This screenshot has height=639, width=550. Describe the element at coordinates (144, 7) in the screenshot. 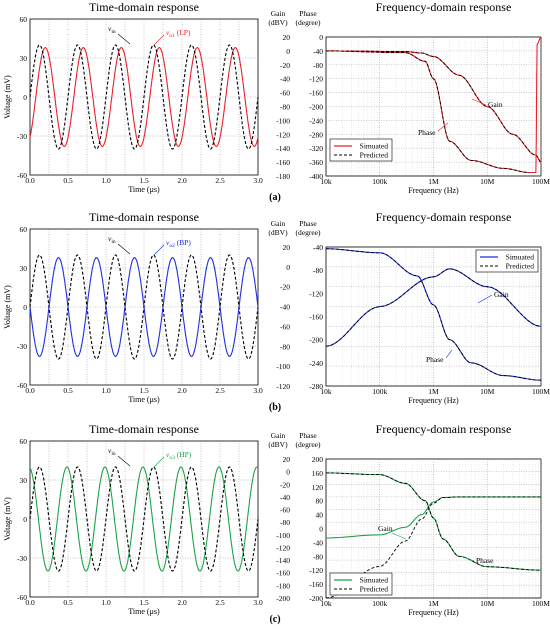

I see `time-chart-title: Time-domain response` at that location.